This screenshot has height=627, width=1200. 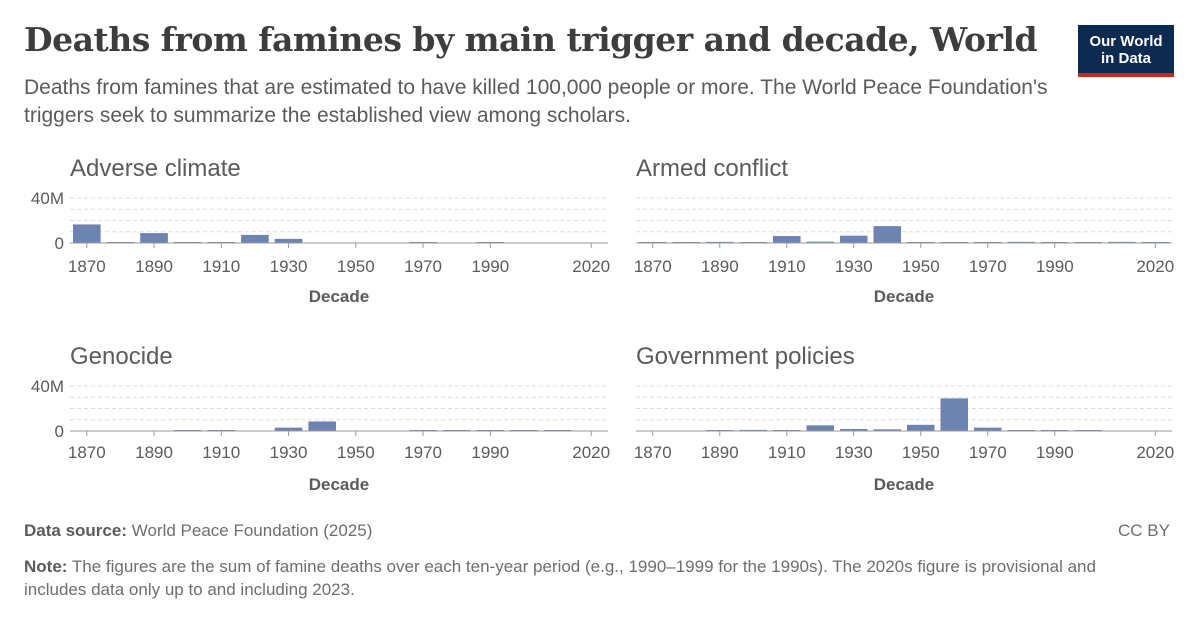 What do you see at coordinates (339, 484) in the screenshot?
I see `genocide-x-axis-label: Decade` at bounding box center [339, 484].